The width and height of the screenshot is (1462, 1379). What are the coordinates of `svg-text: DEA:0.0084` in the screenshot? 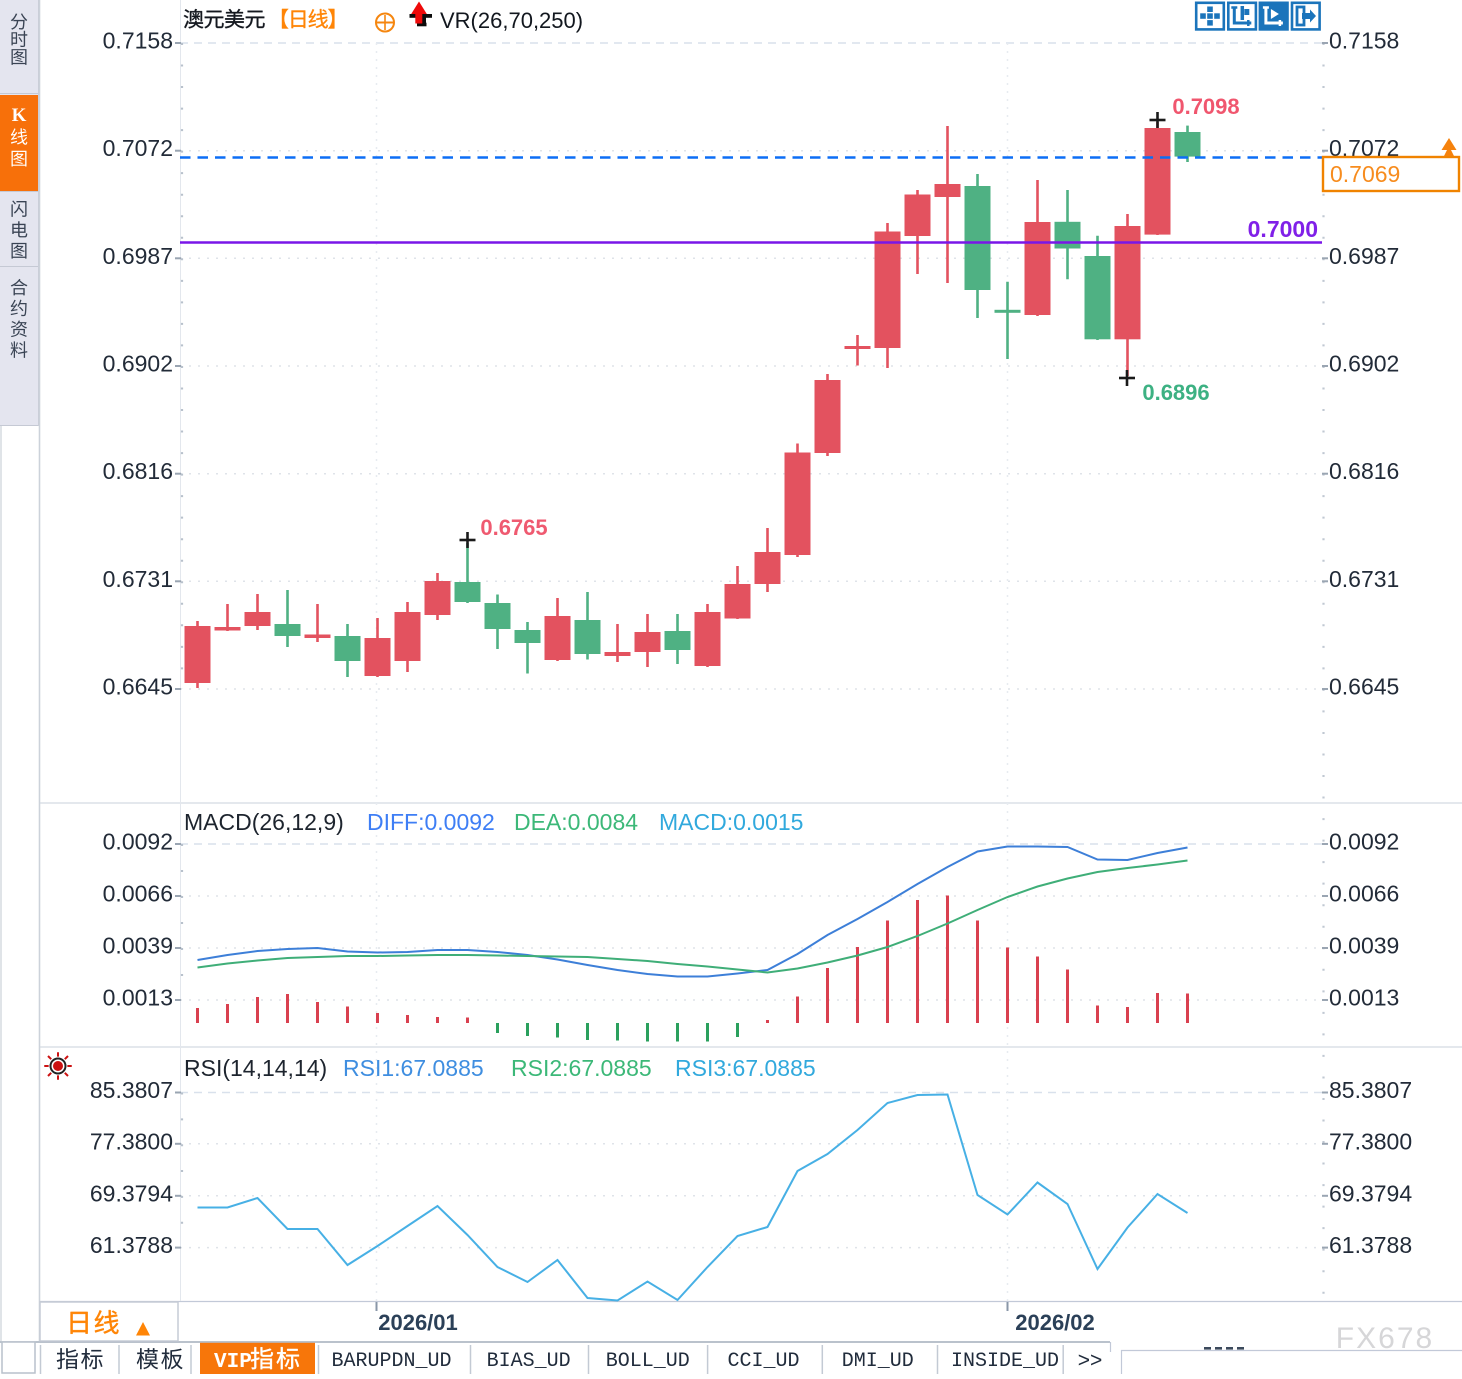 It's located at (576, 822).